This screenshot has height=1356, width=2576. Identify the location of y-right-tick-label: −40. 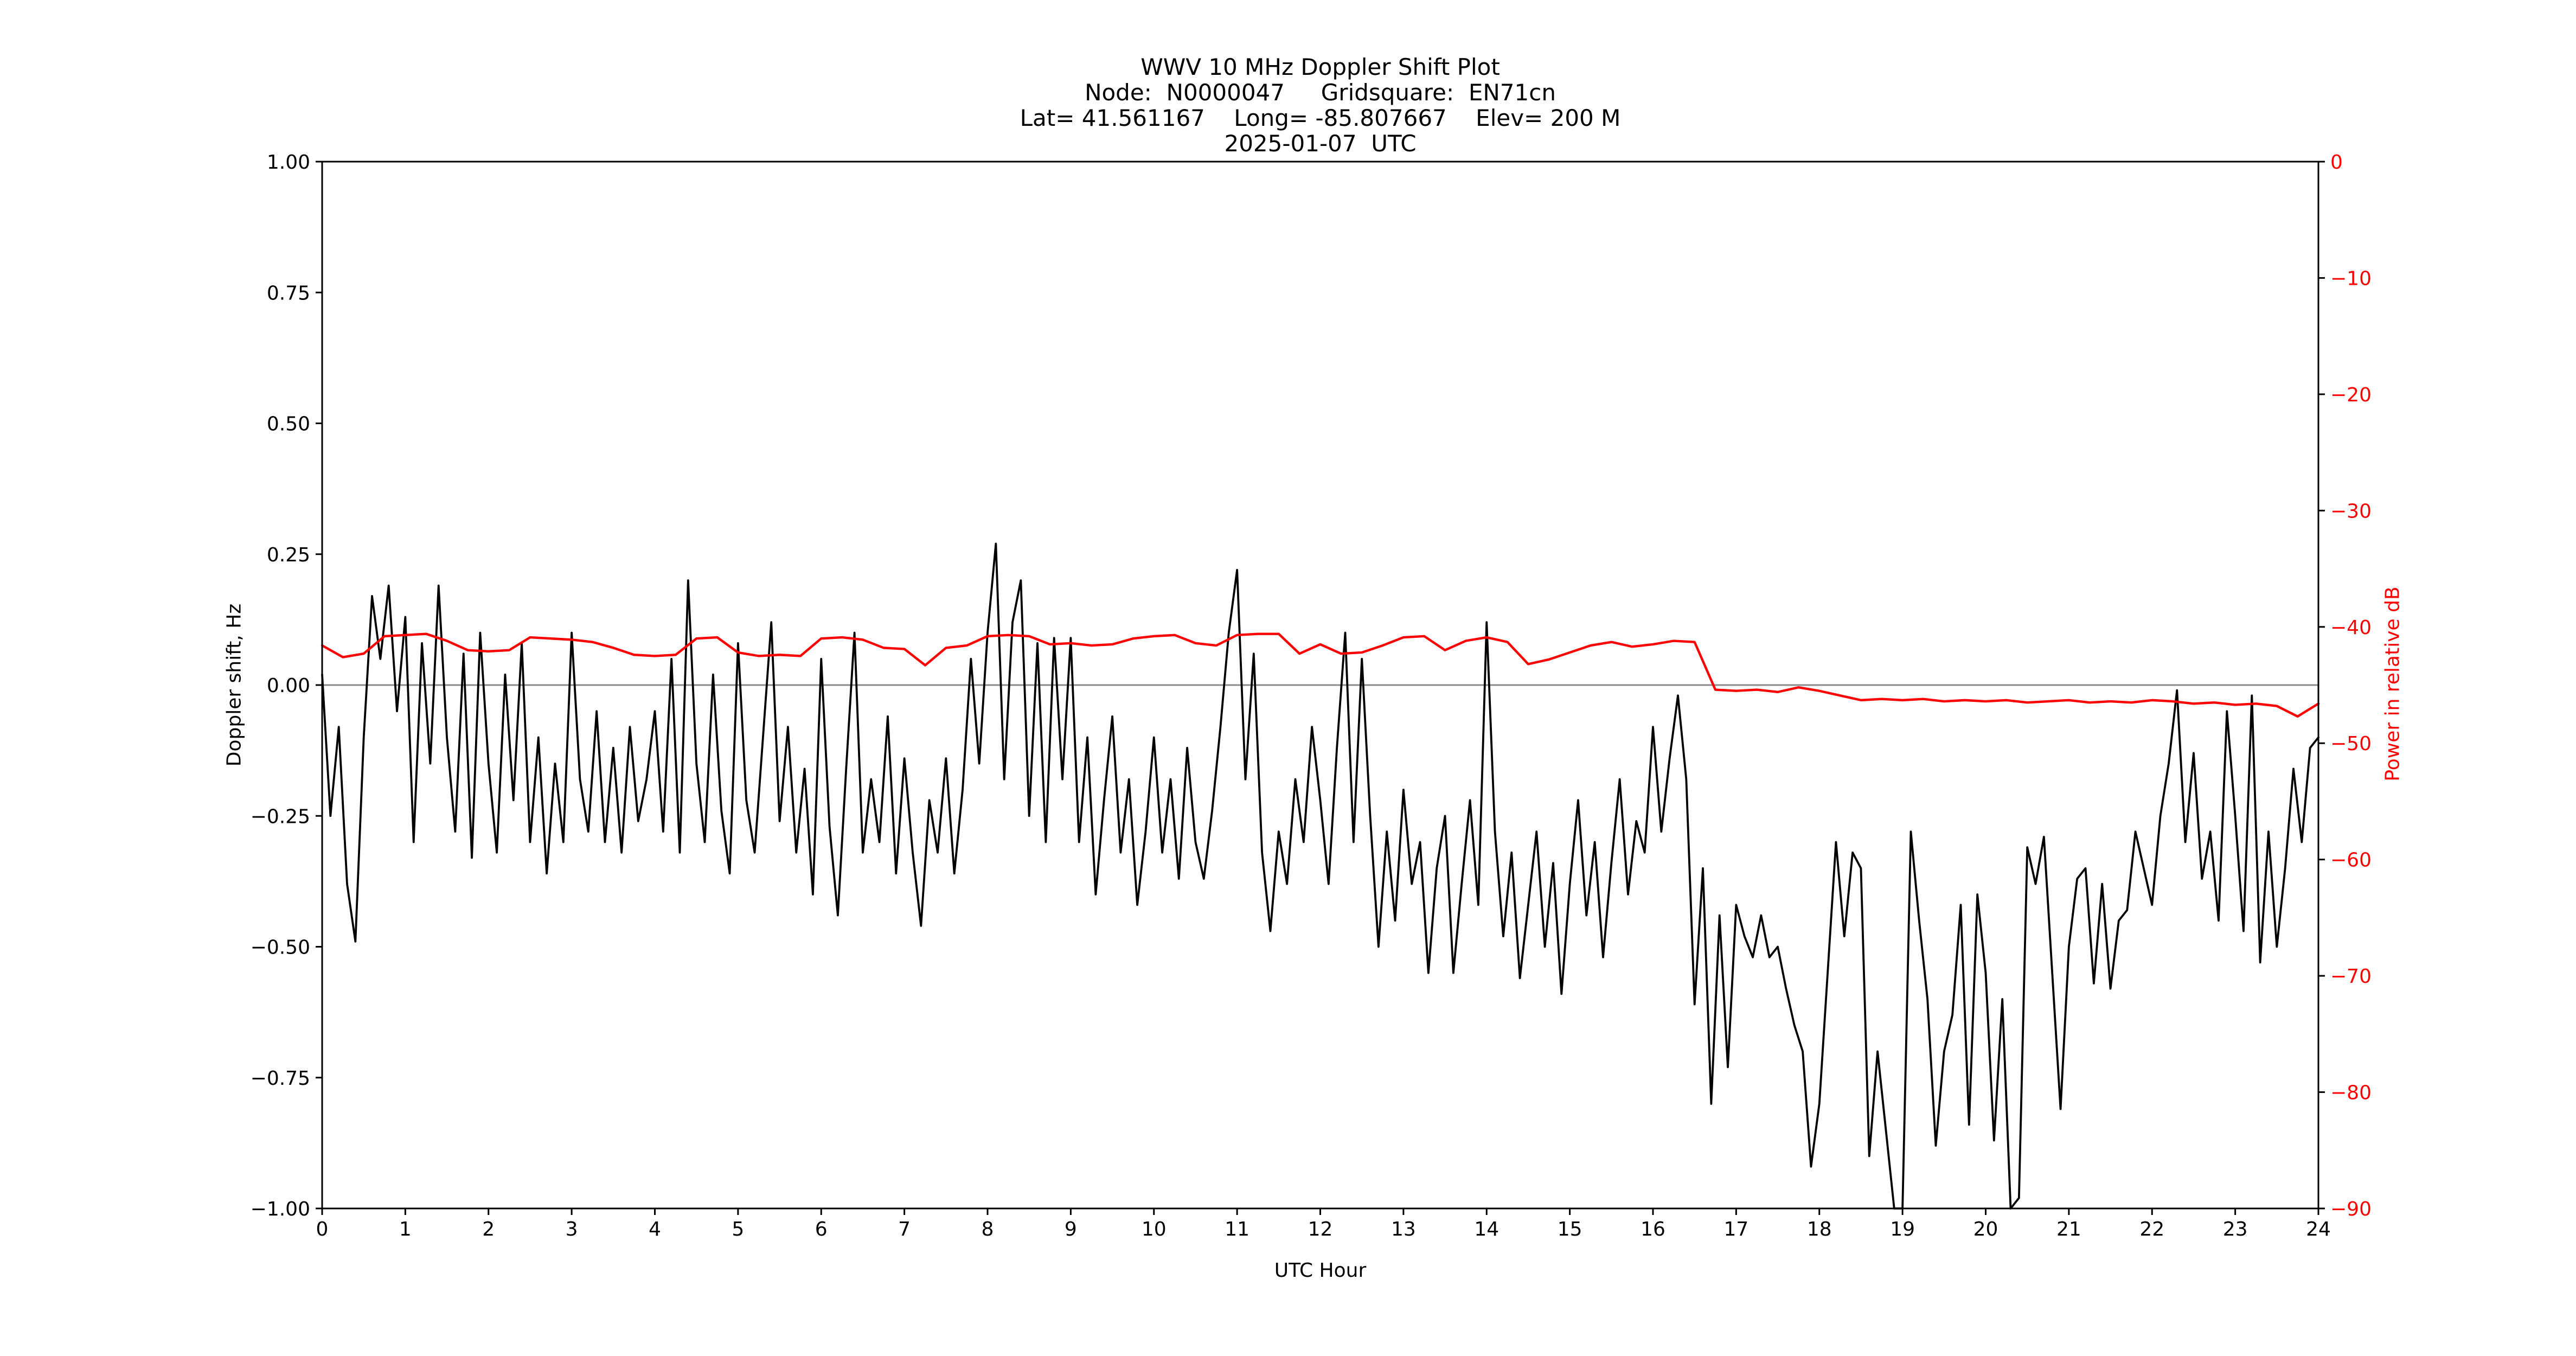
(2351, 628).